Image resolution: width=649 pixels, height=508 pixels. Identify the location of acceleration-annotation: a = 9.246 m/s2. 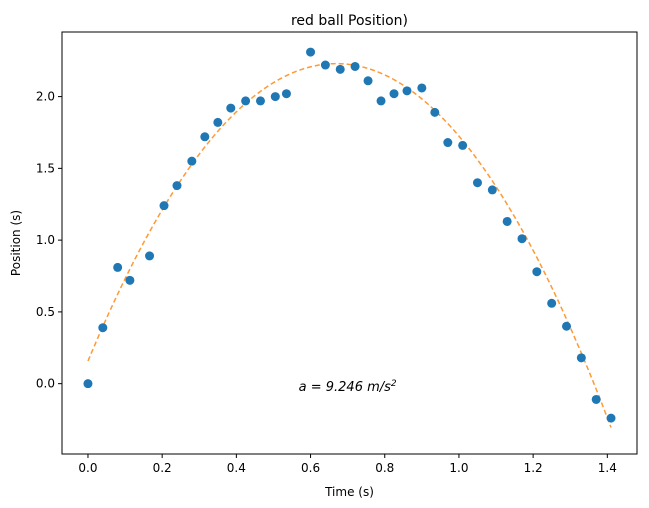
(348, 387).